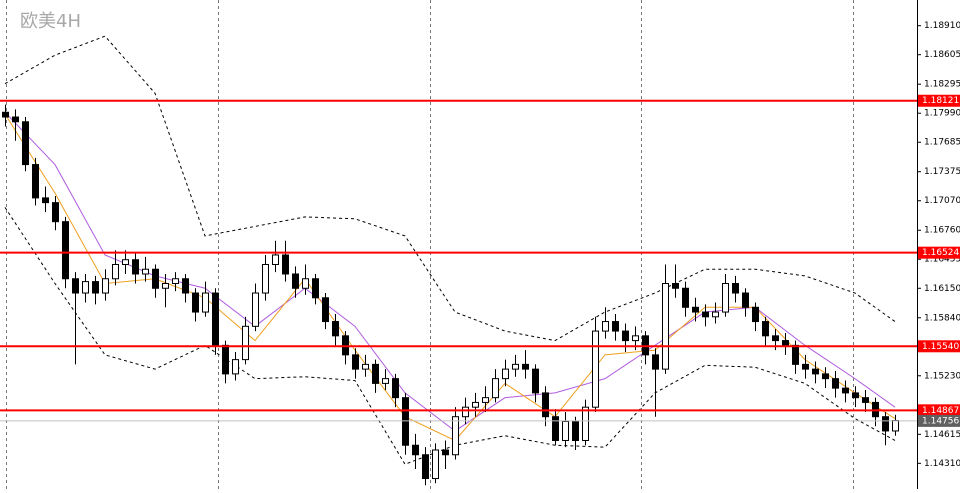 This screenshot has width=960, height=493. I want to click on y-tick-label: 1.16760, so click(942, 231).